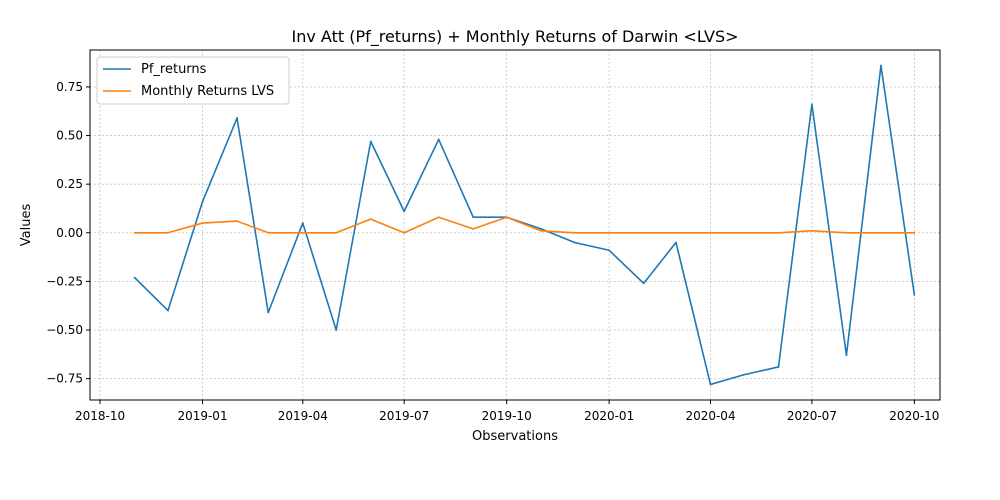  What do you see at coordinates (202, 416) in the screenshot?
I see `x-tick-label: 2019-01` at bounding box center [202, 416].